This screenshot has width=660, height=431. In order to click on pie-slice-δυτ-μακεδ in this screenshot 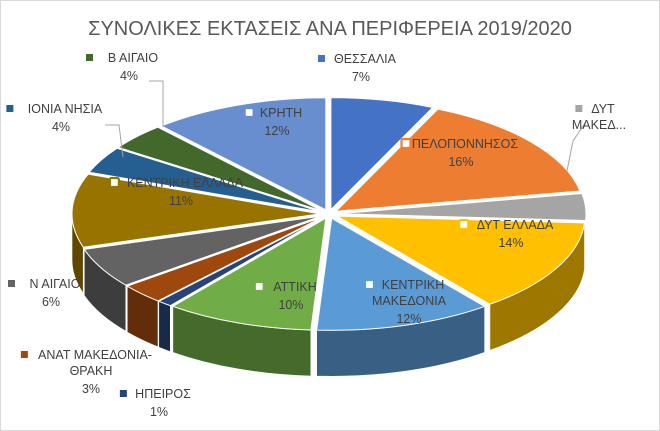, I will do `click(462, 207)`.